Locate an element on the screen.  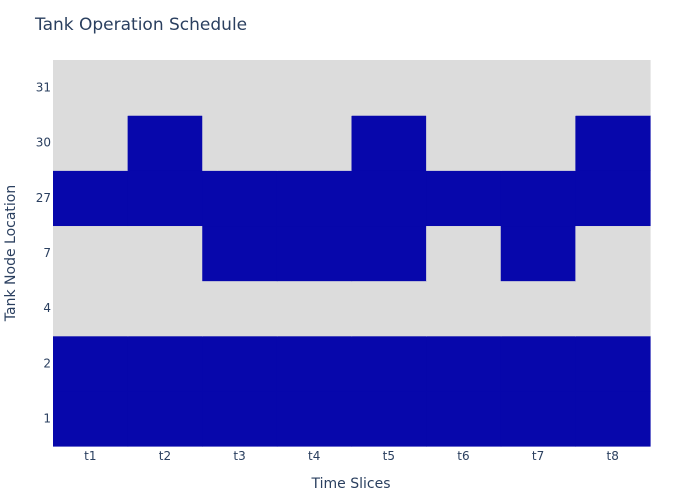
x-tick-label: t1 is located at coordinates (90, 456).